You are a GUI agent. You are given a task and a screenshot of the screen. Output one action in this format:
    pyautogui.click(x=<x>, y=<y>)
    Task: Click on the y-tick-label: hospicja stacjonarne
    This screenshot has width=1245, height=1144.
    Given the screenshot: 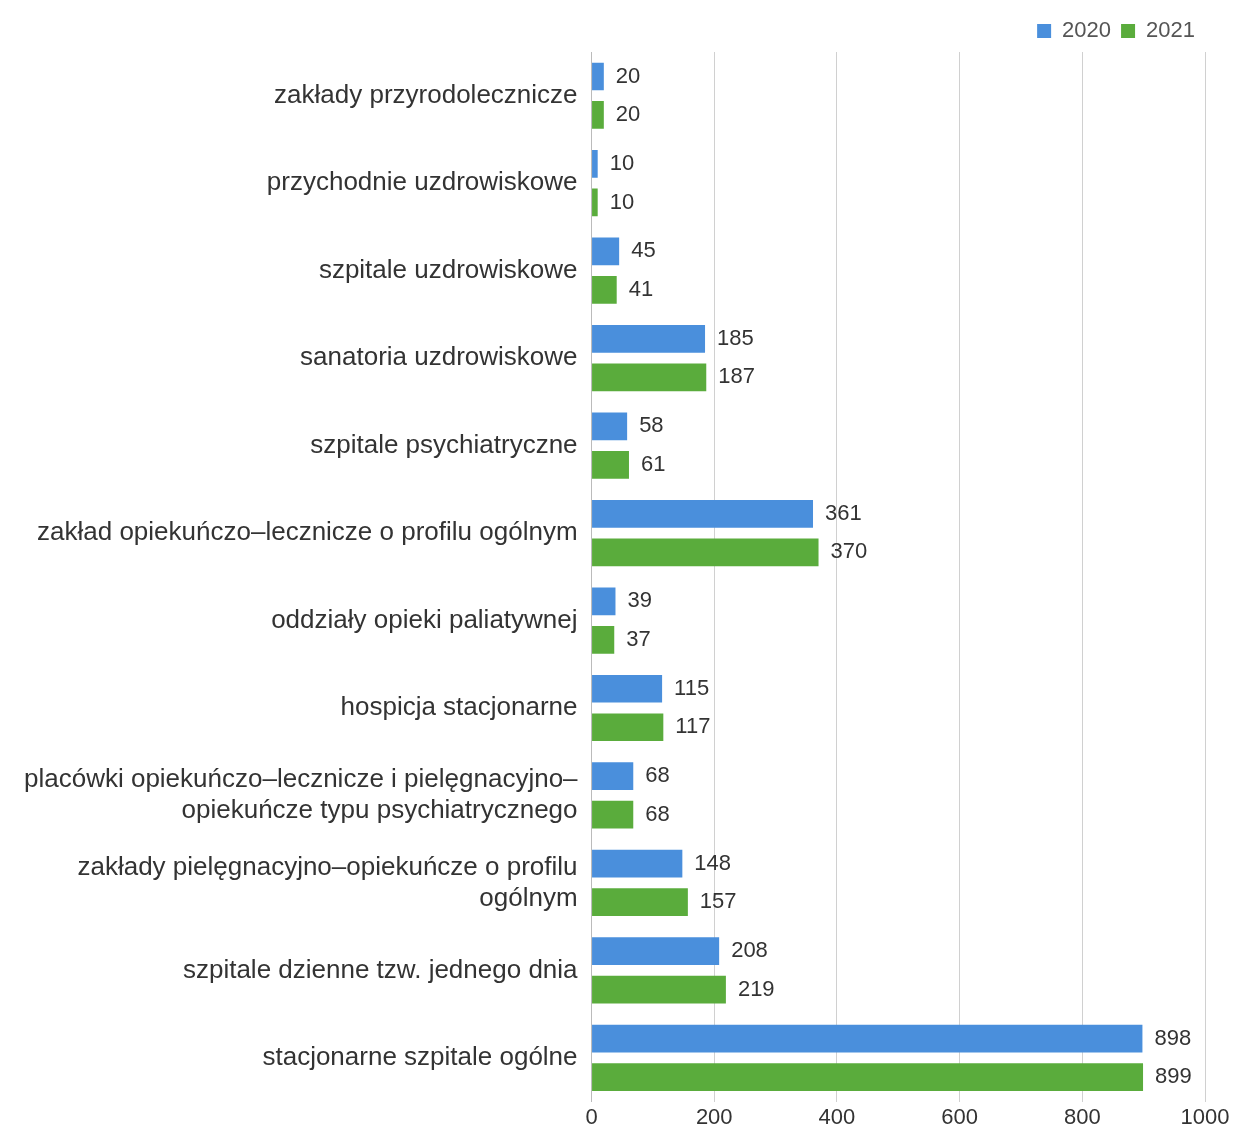 What is the action you would take?
    pyautogui.click(x=459, y=706)
    